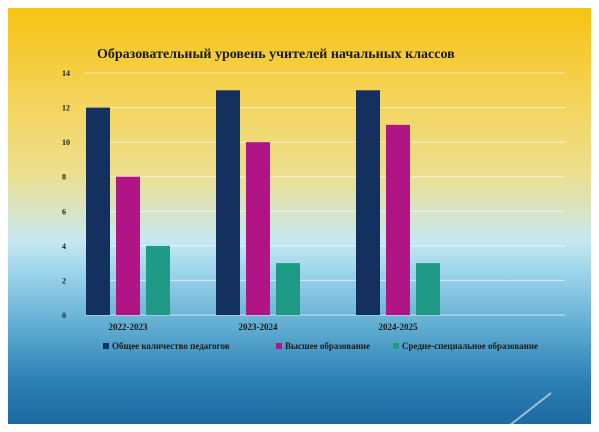  What do you see at coordinates (64, 177) in the screenshot?
I see `y-tick-label: 8` at bounding box center [64, 177].